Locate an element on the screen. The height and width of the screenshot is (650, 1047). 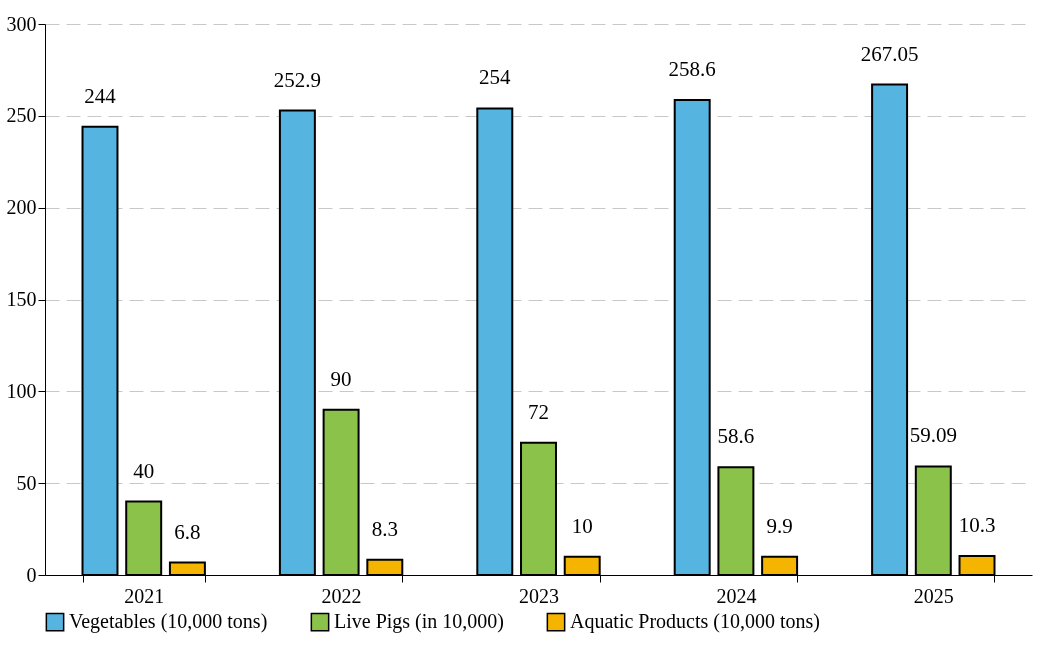
data-label: 58.6 is located at coordinates (736, 436).